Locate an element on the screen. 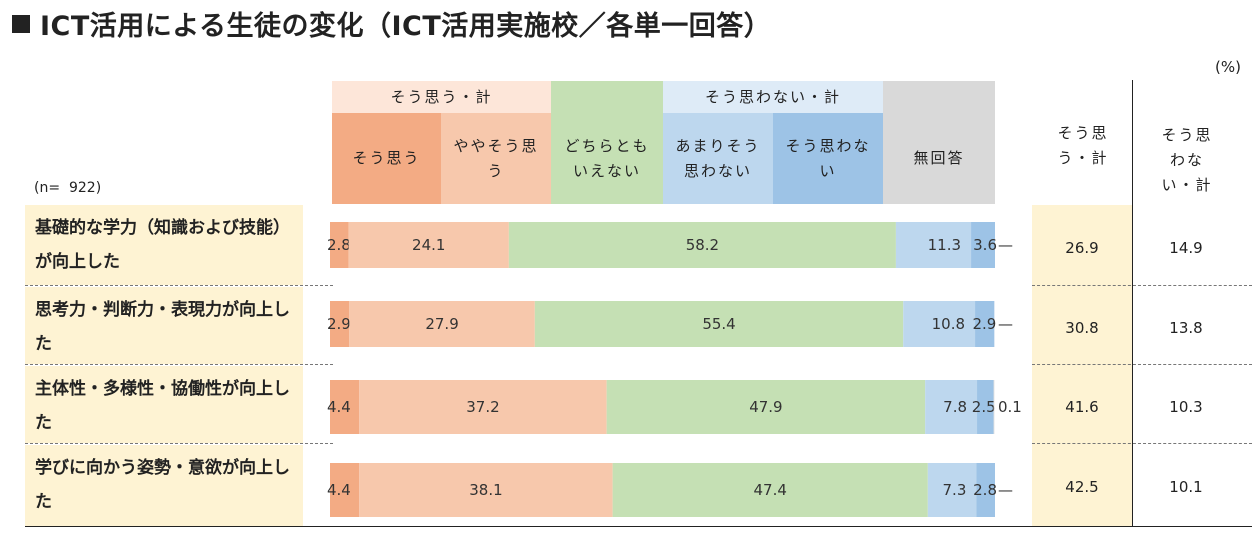 The image size is (1252, 540). value-label: 58.2 is located at coordinates (702, 245).